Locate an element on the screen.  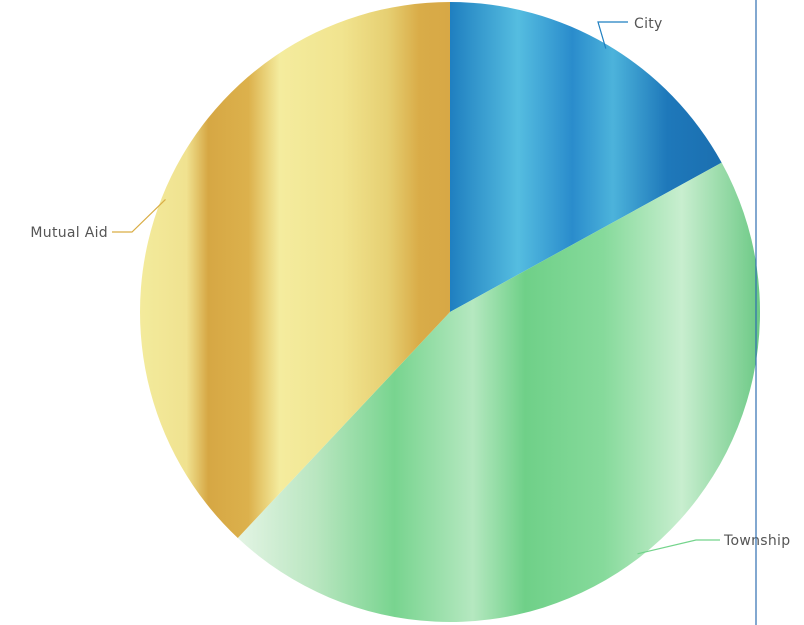
leader-line-city is located at coordinates (612, 35).